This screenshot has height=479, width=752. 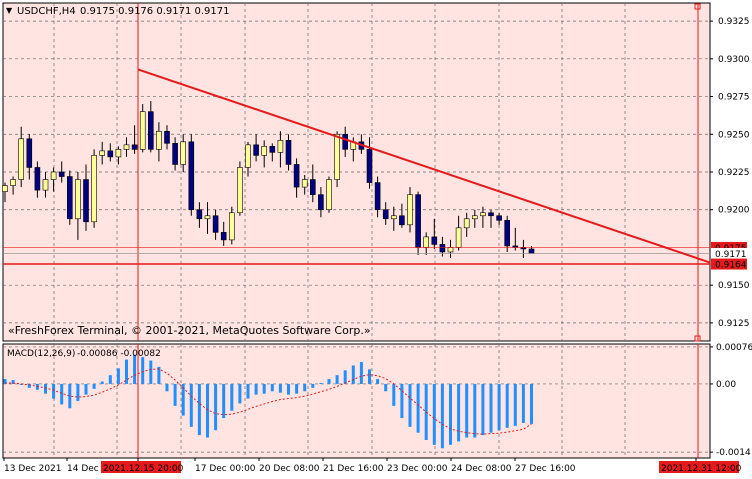 I want to click on price-tick-label: 0.9225, so click(x=734, y=173).